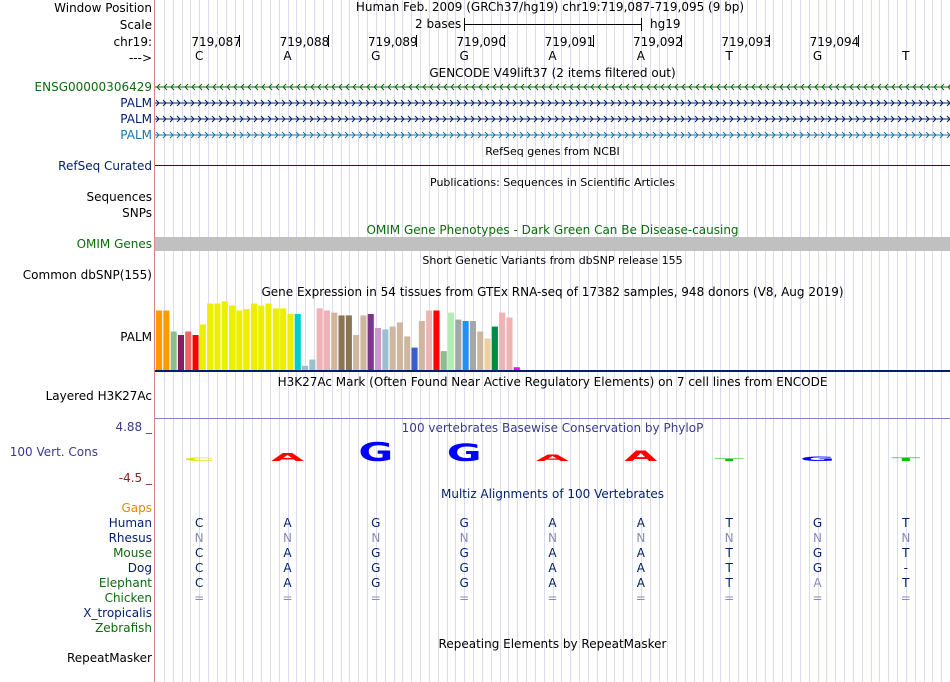  Describe the element at coordinates (136, 337) in the screenshot. I see `gtex-label: PALM` at that location.